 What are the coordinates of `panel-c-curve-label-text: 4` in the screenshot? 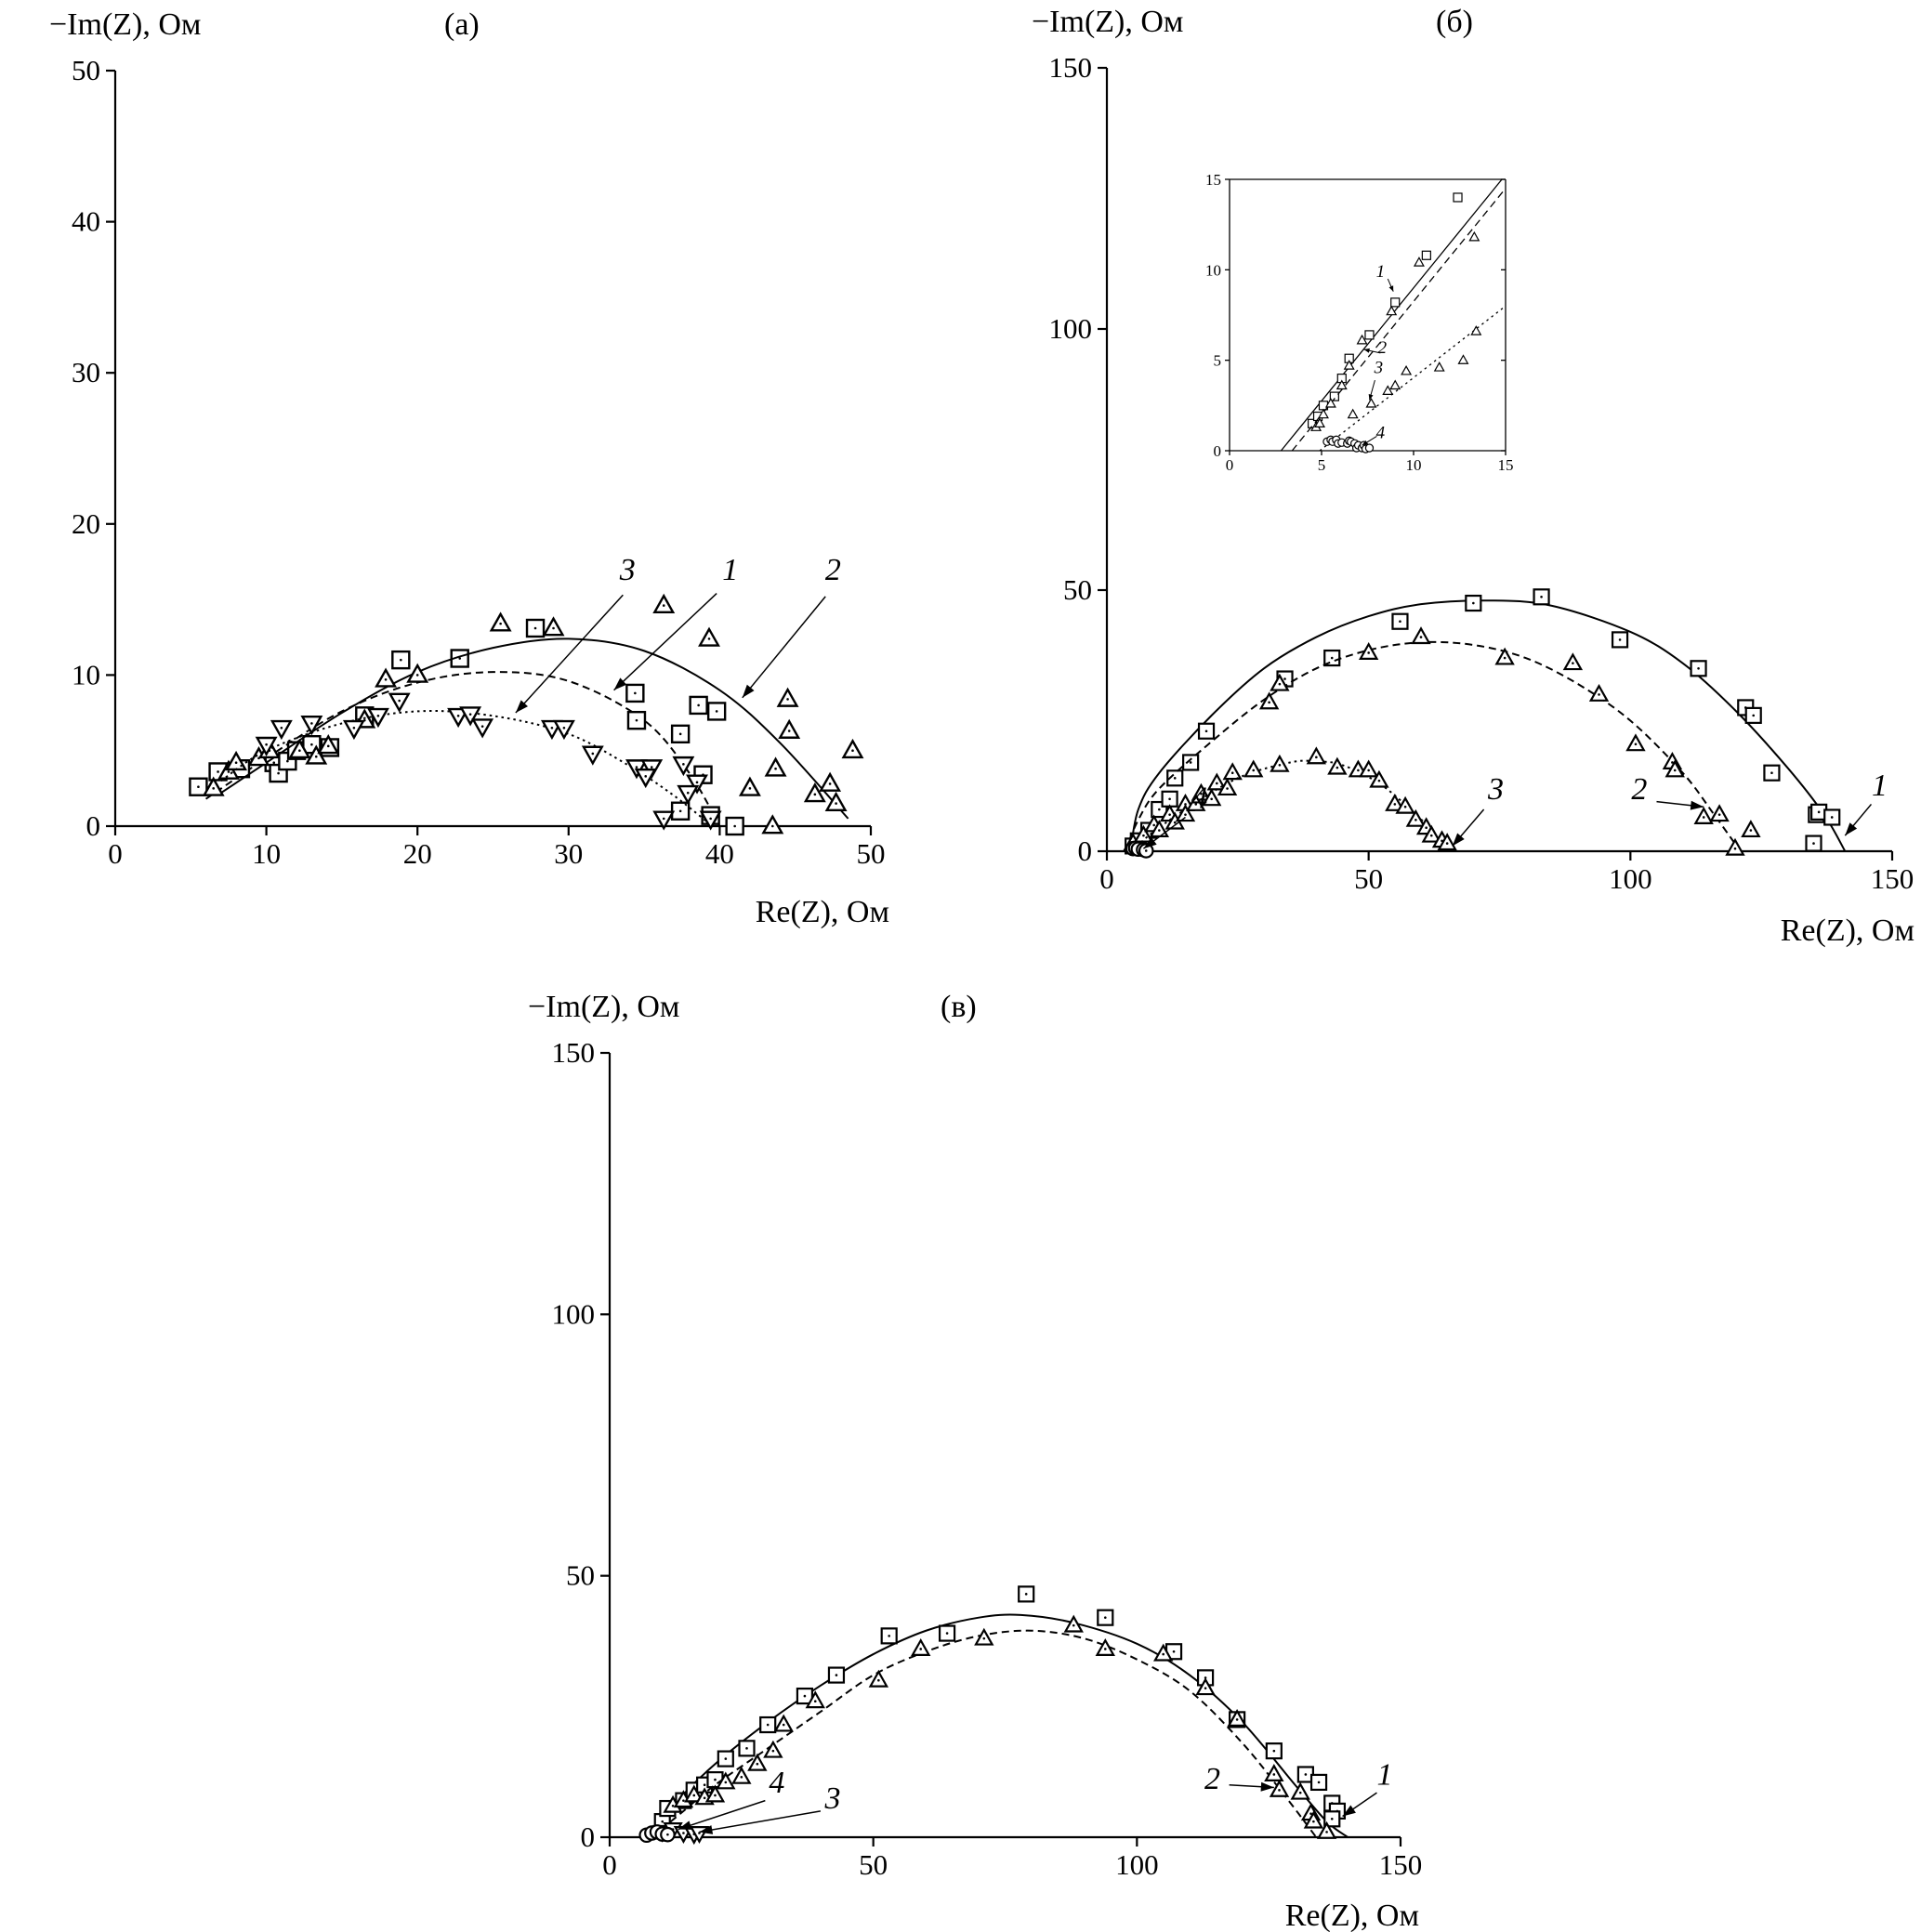 It's located at (776, 1783).